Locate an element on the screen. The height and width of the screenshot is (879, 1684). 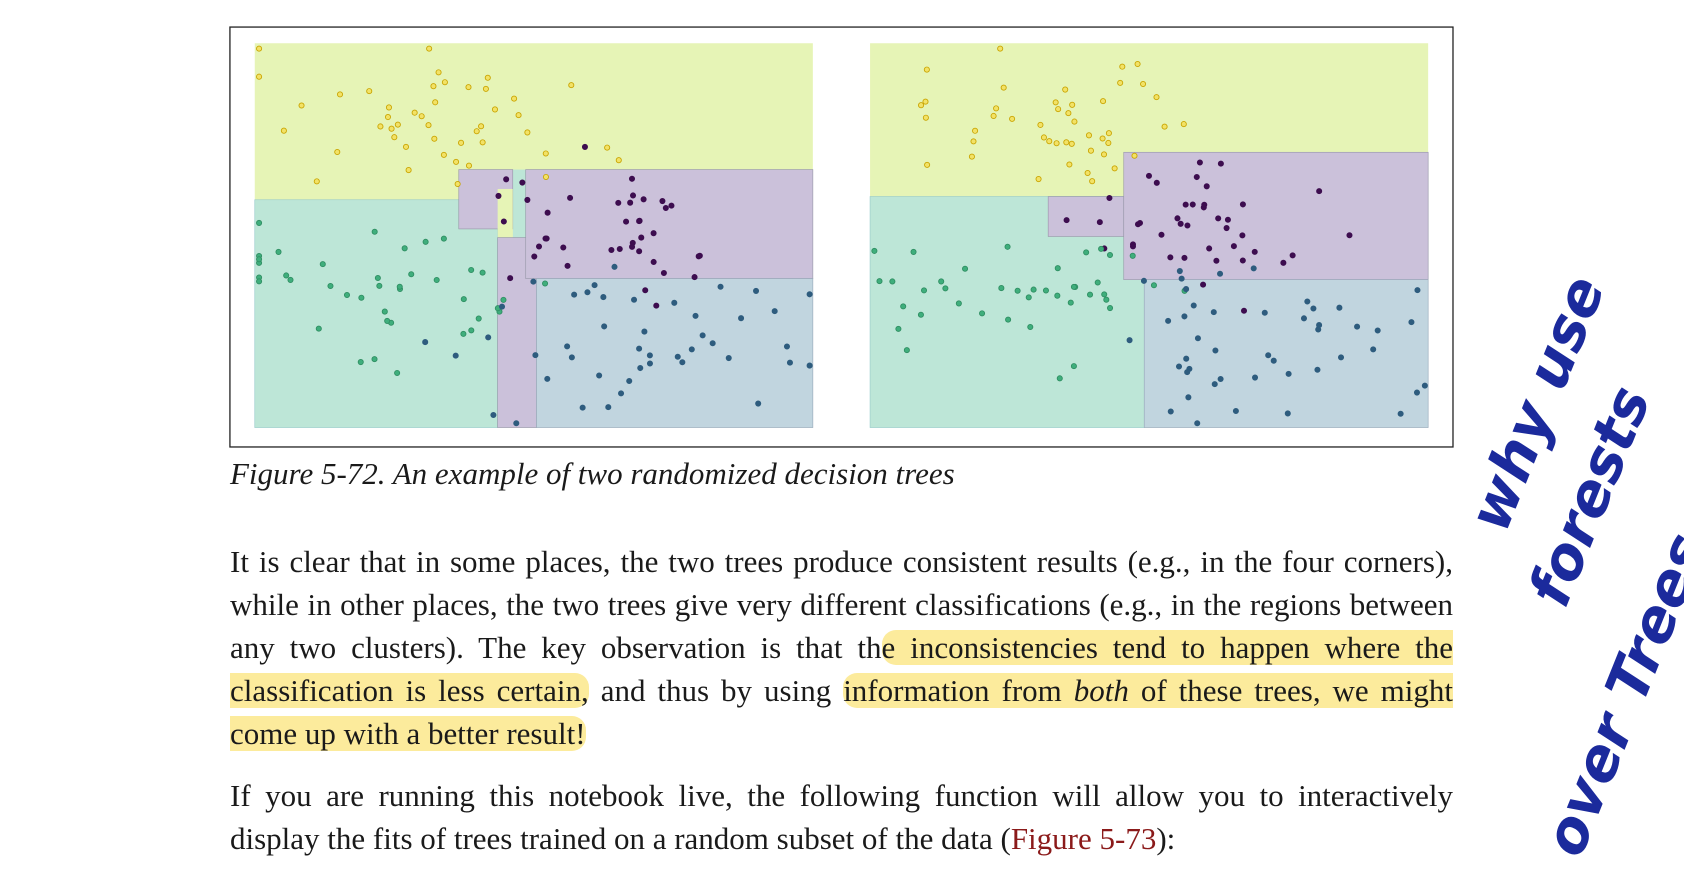
text: and thus by using is located at coordinates (716, 690).